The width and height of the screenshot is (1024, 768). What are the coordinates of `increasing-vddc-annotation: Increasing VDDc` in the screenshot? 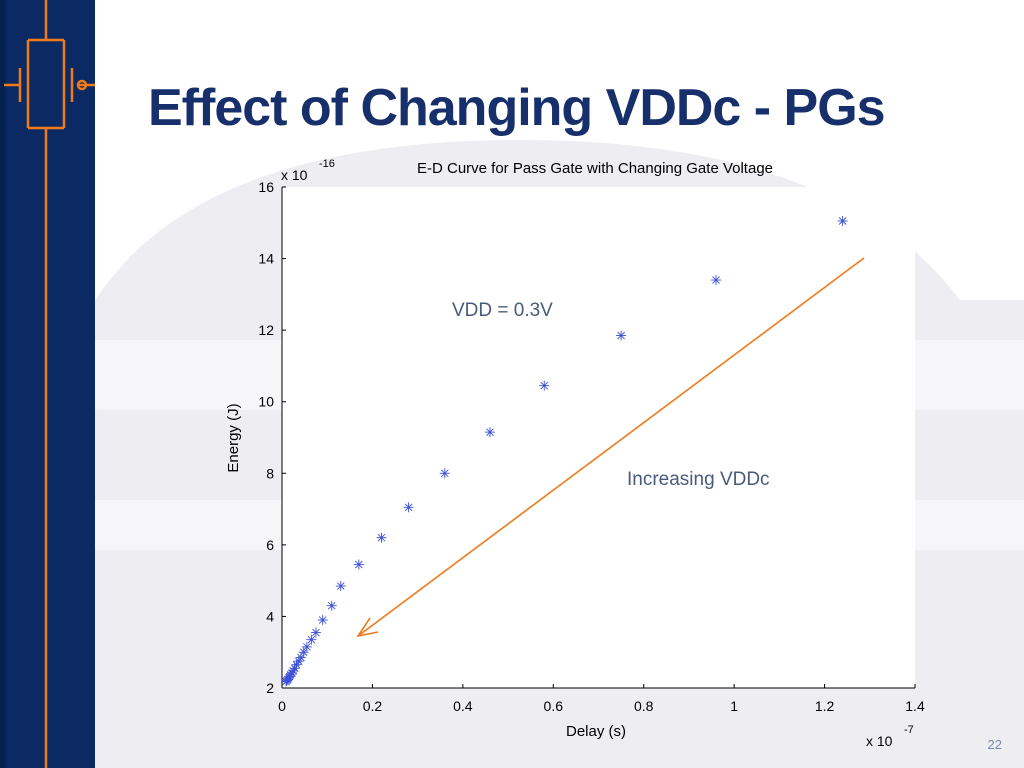 It's located at (698, 479).